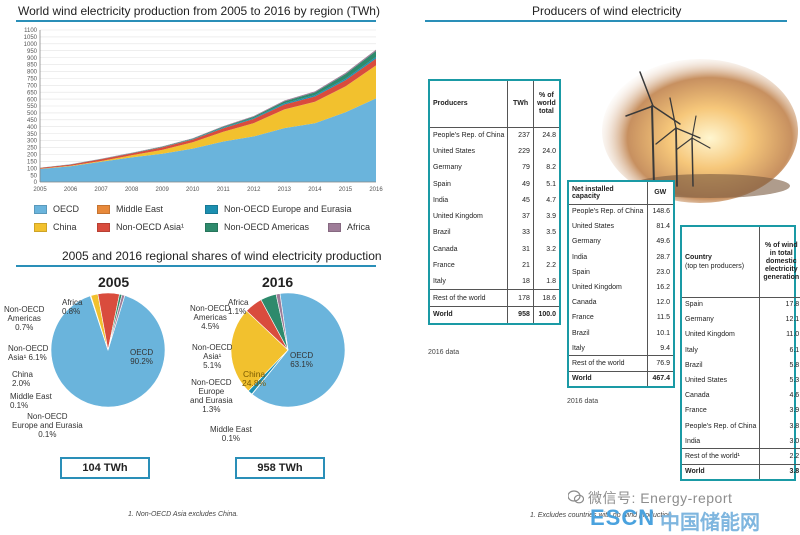 The height and width of the screenshot is (535, 800). What do you see at coordinates (741, 335) in the screenshot?
I see `share-row: United Kingdom 11.0` at bounding box center [741, 335].